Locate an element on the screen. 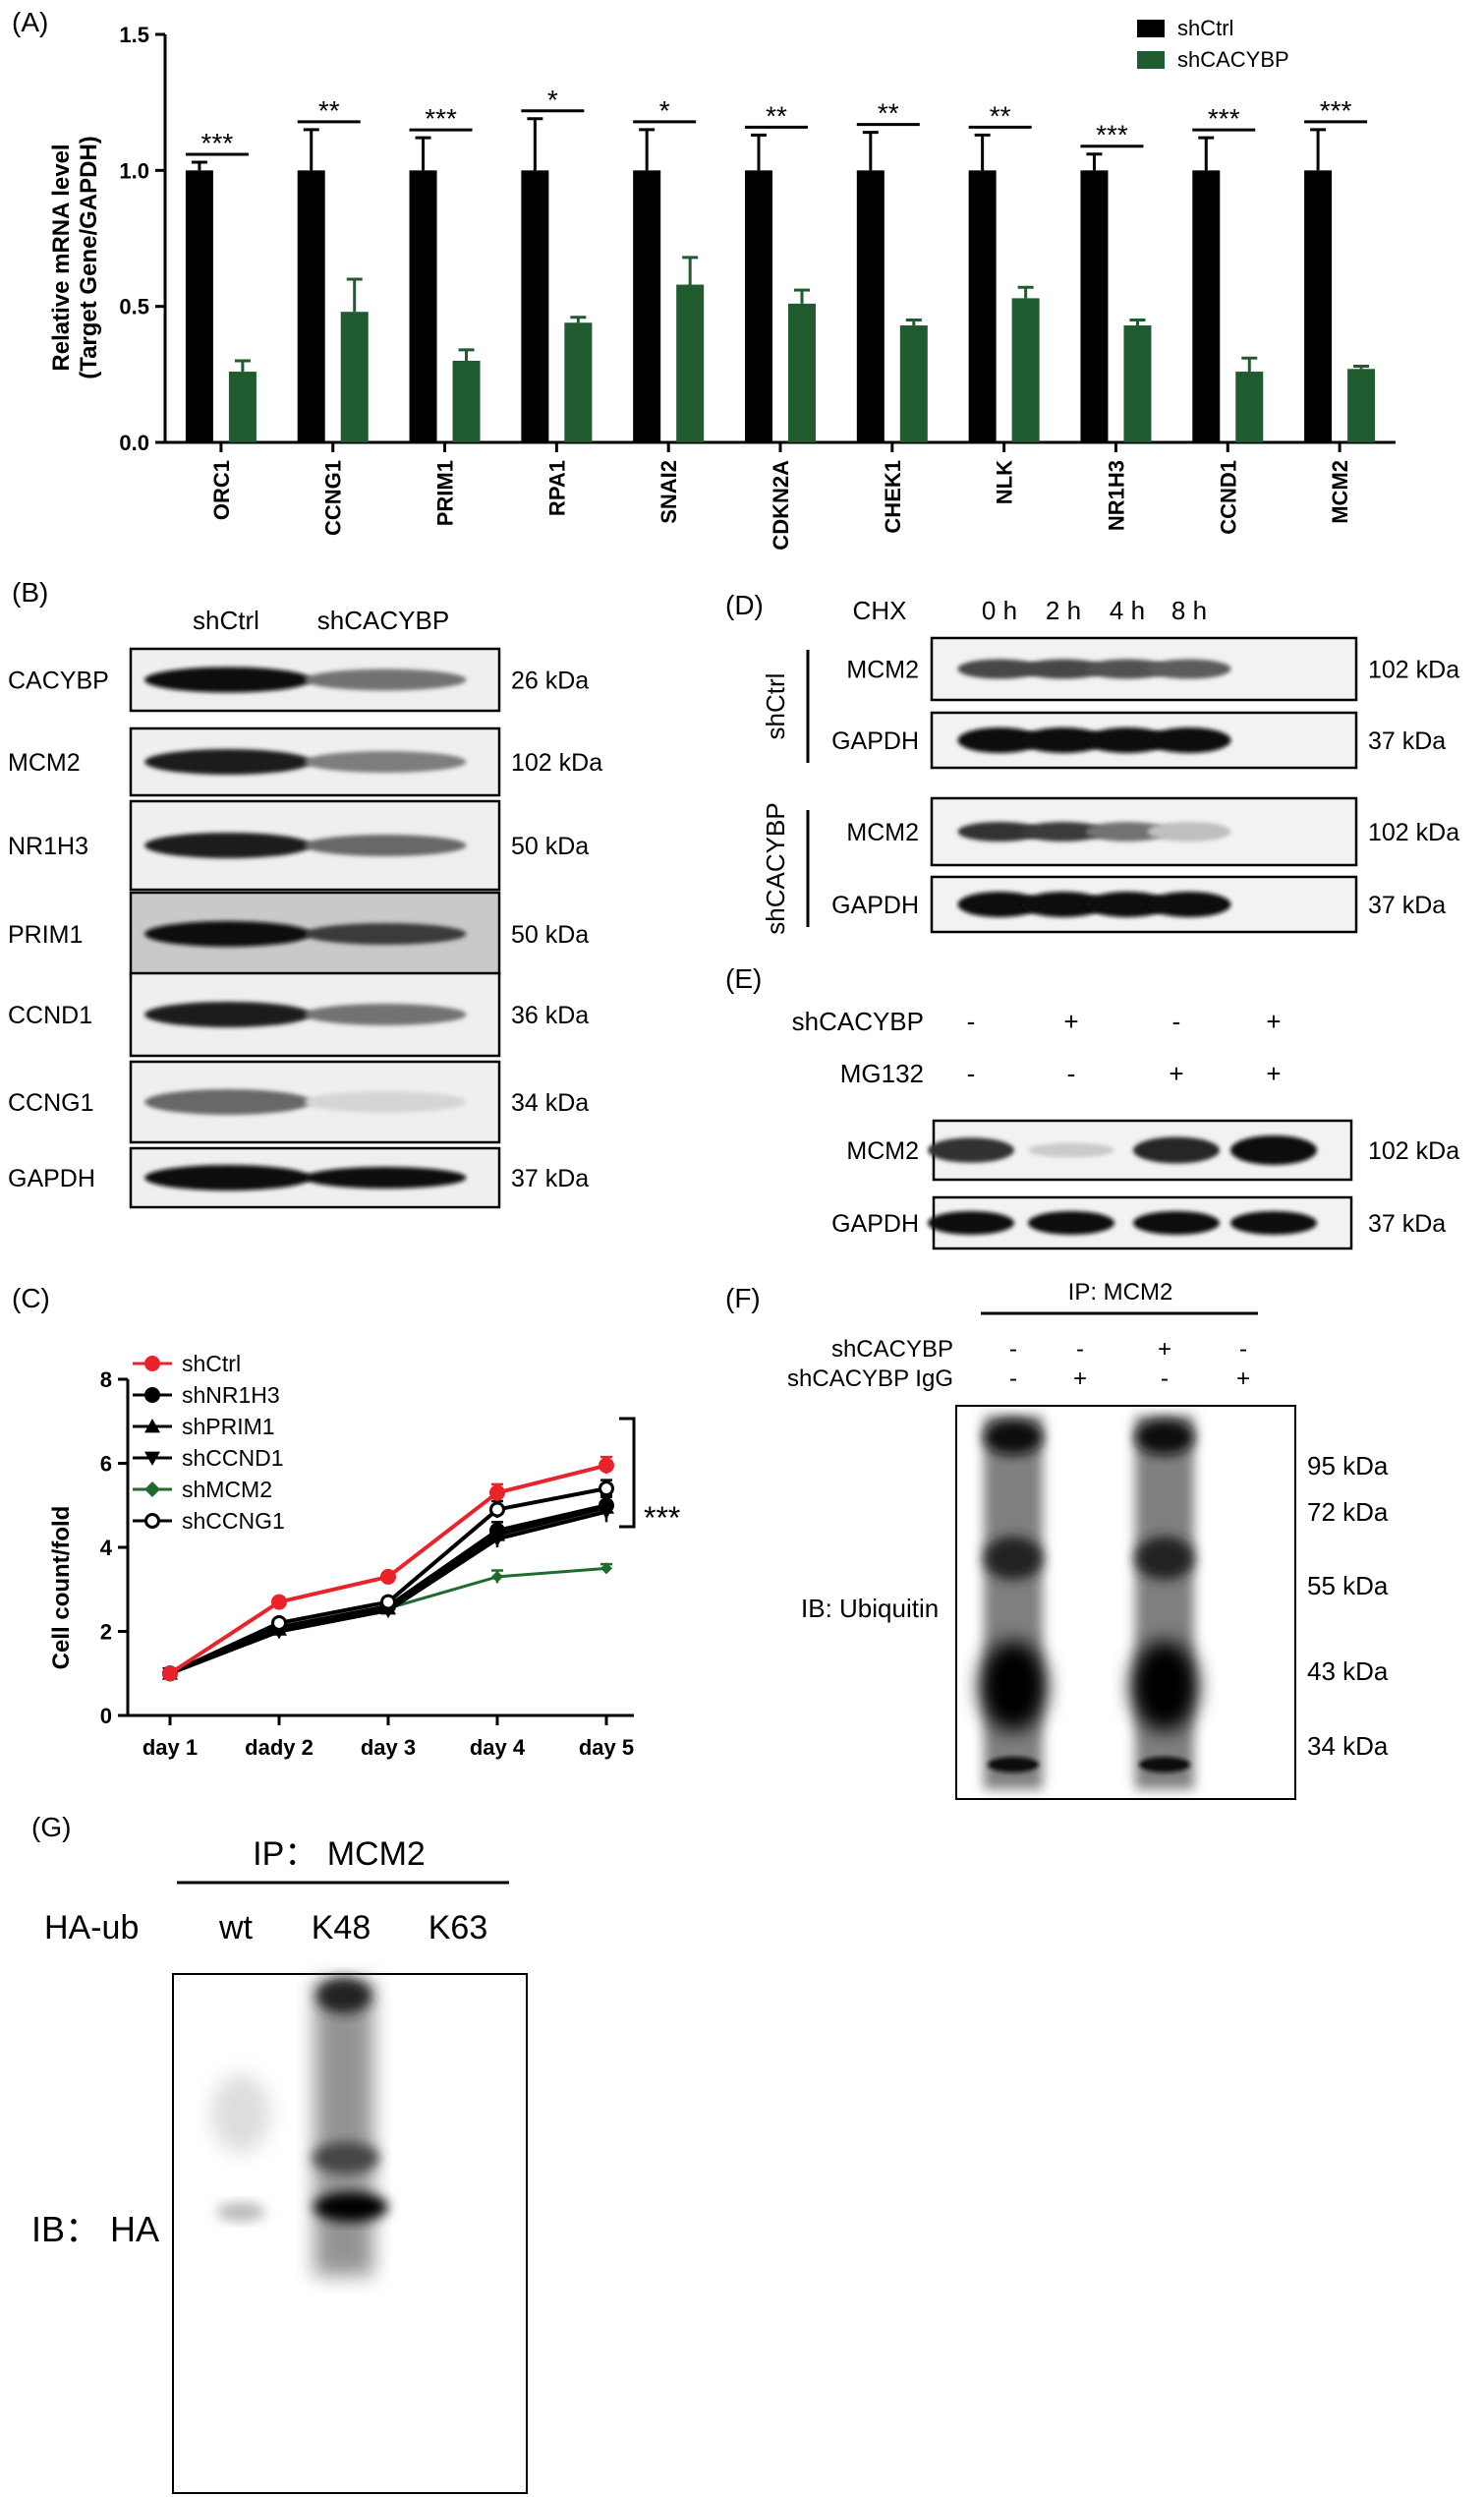 The image size is (1484, 2497). panel-c-significance-bracket is located at coordinates (627, 1473).